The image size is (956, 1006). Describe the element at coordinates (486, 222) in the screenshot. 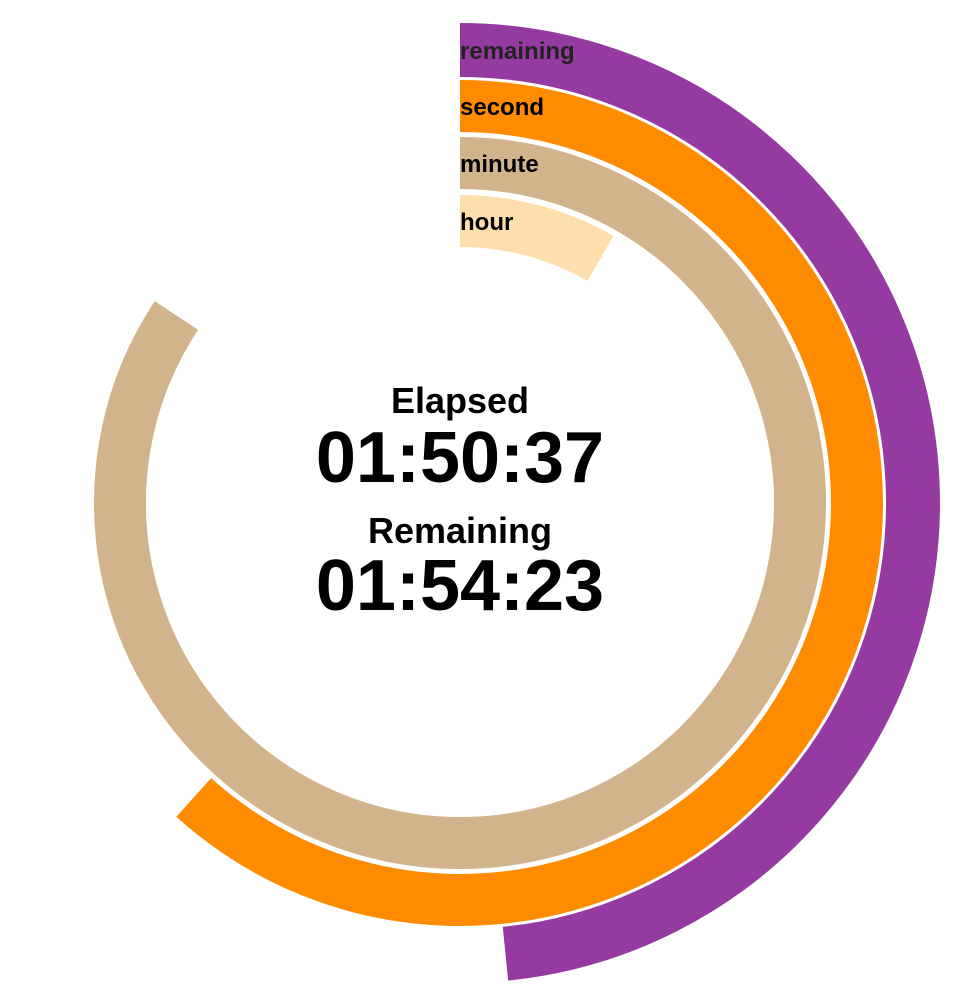

I see `ring-label-hour: hour` at that location.